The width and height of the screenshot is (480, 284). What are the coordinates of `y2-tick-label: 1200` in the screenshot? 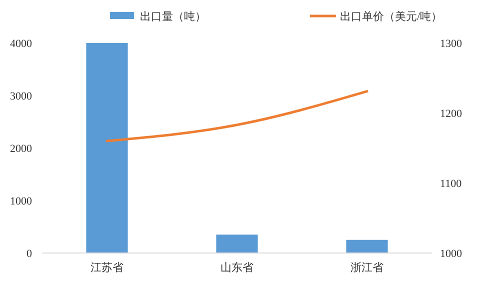 It's located at (451, 114).